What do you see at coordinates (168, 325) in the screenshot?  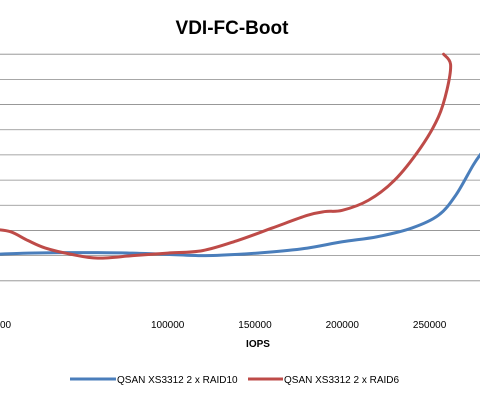 I see `x-tick-label: 100000` at bounding box center [168, 325].